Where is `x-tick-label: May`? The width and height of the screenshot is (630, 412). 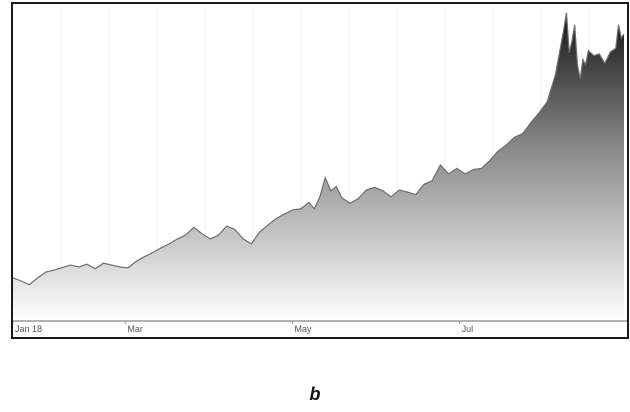 x-tick-label: May is located at coordinates (303, 329).